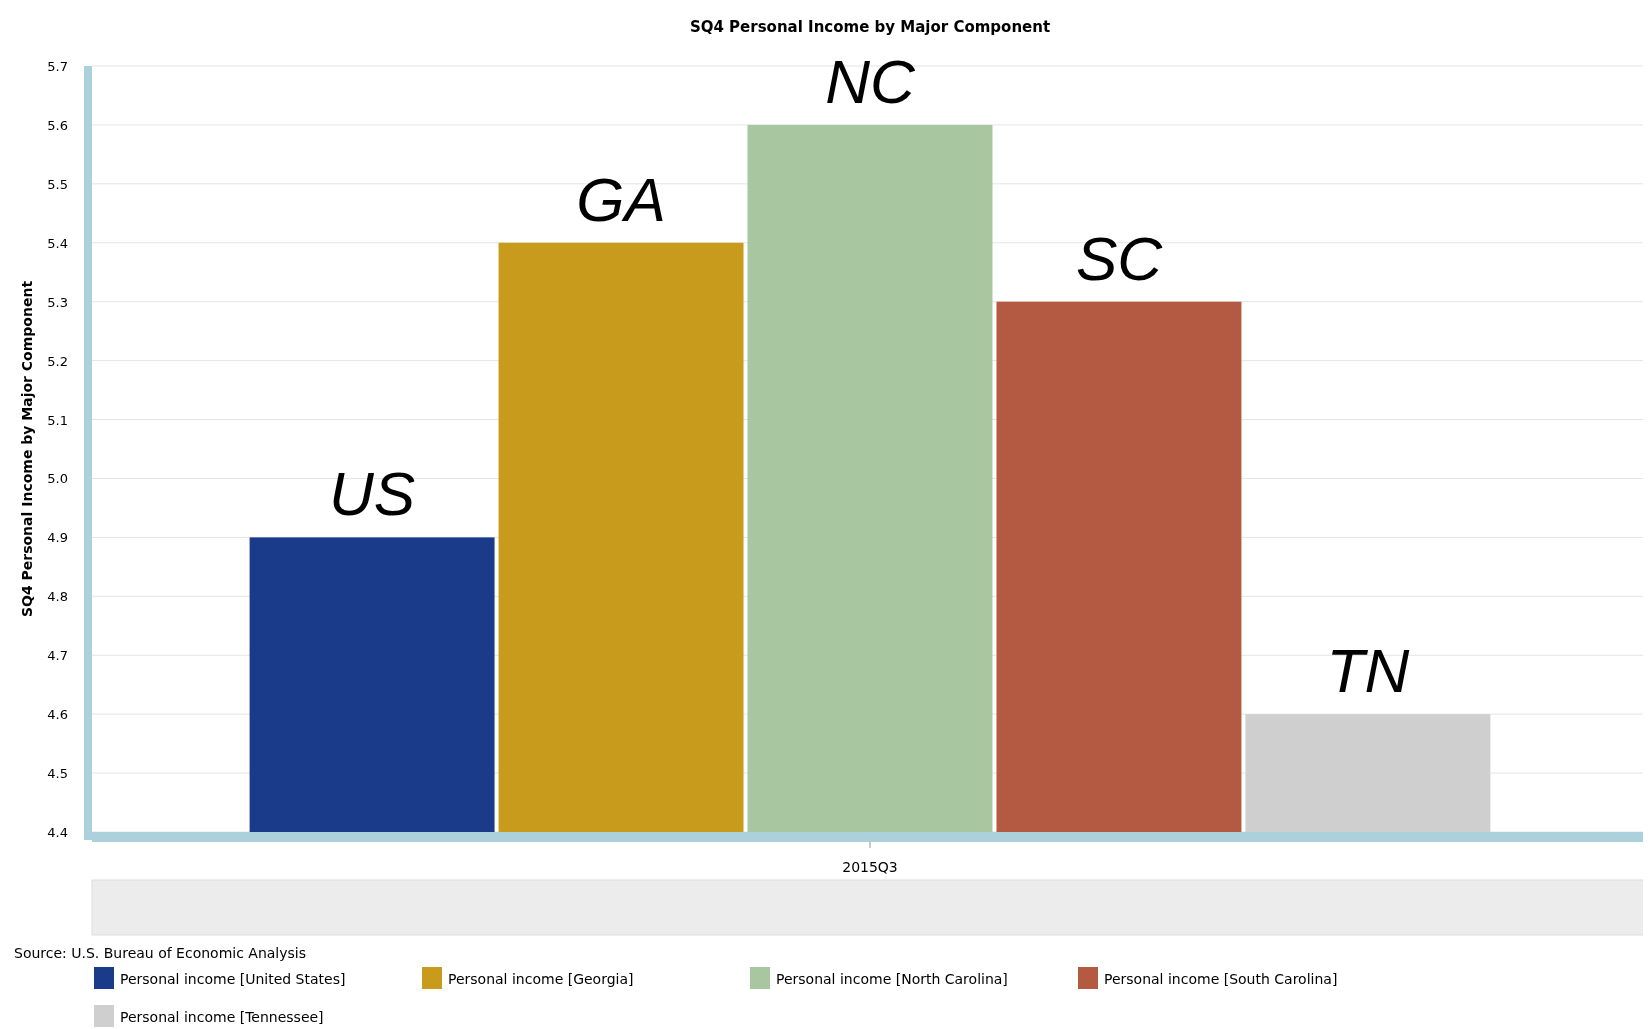 This screenshot has height=1029, width=1651. Describe the element at coordinates (870, 81) in the screenshot. I see `annotation: NC` at that location.